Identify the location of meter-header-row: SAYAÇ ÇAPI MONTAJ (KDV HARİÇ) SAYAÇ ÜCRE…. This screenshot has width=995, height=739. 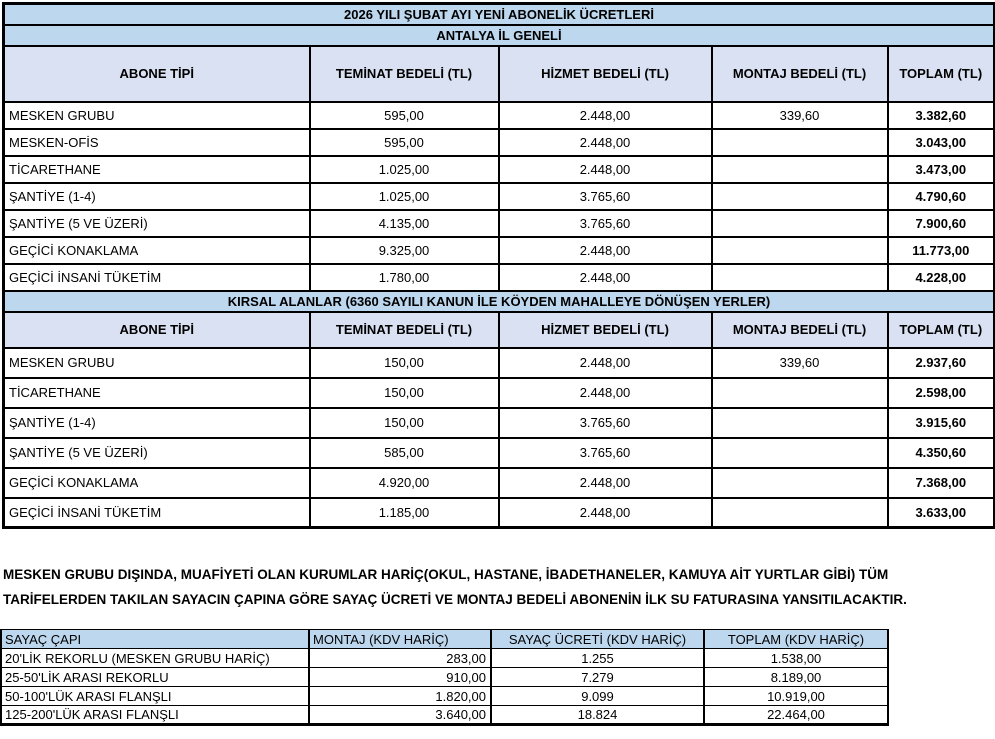
(444, 639).